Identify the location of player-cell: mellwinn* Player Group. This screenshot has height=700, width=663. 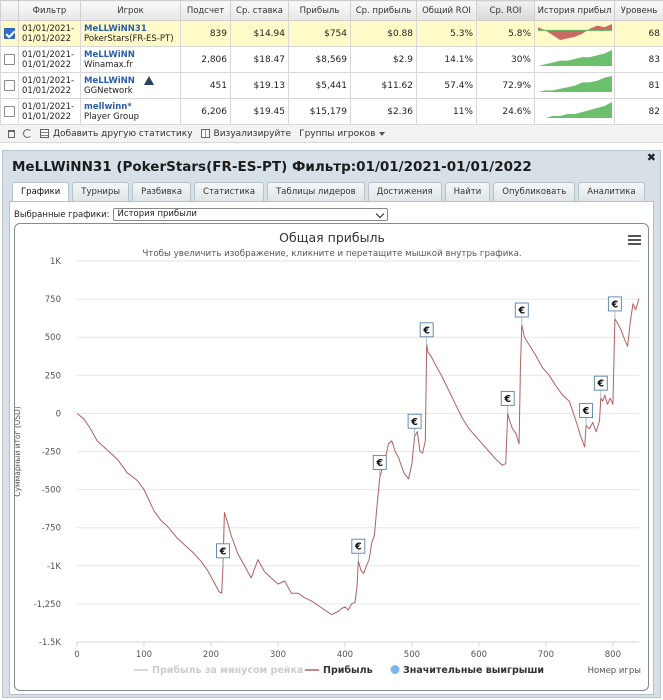
(130, 111).